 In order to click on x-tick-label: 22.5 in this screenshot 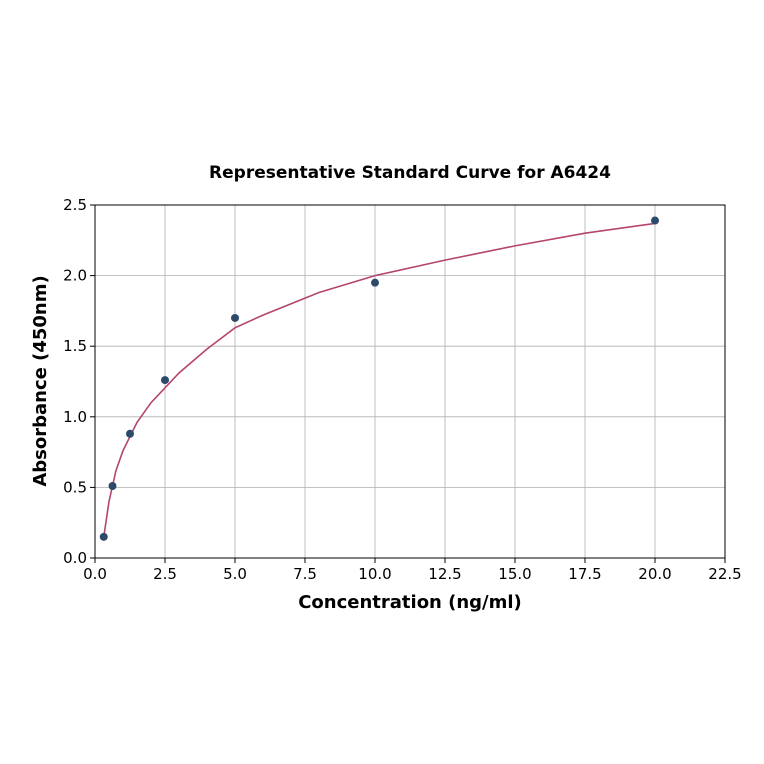, I will do `click(724, 574)`.